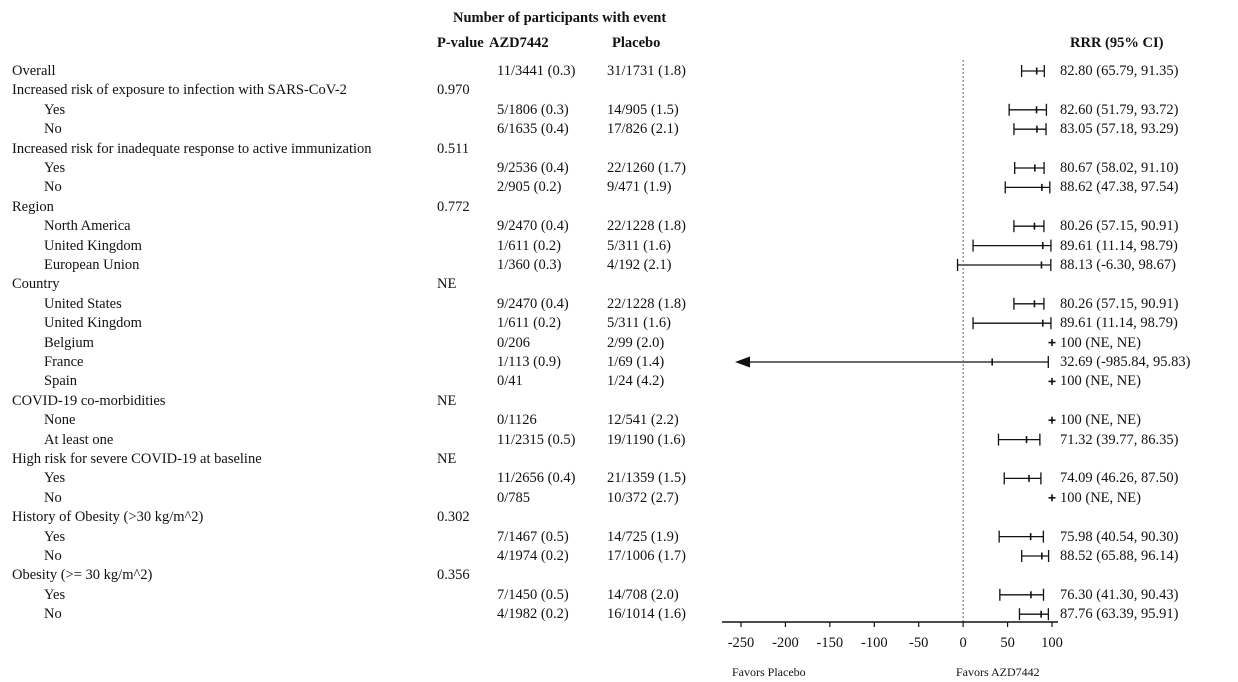 The width and height of the screenshot is (1238, 682). What do you see at coordinates (79, 439) in the screenshot?
I see `subgroup-label: At least one` at bounding box center [79, 439].